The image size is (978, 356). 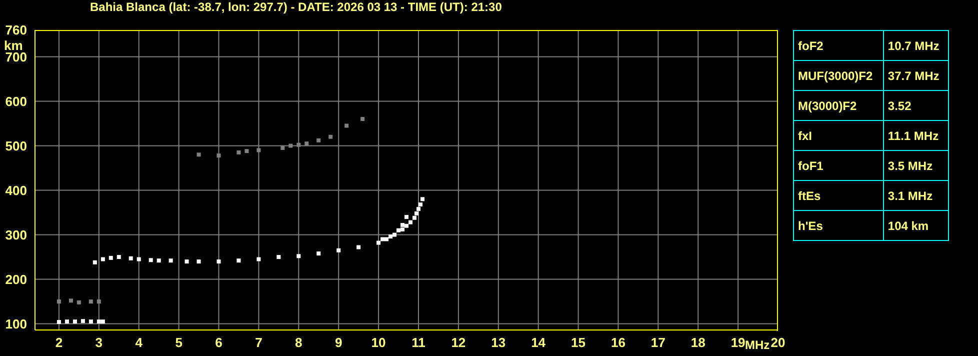 What do you see at coordinates (915, 45) in the screenshot?
I see `text: 10.7 MHz` at bounding box center [915, 45].